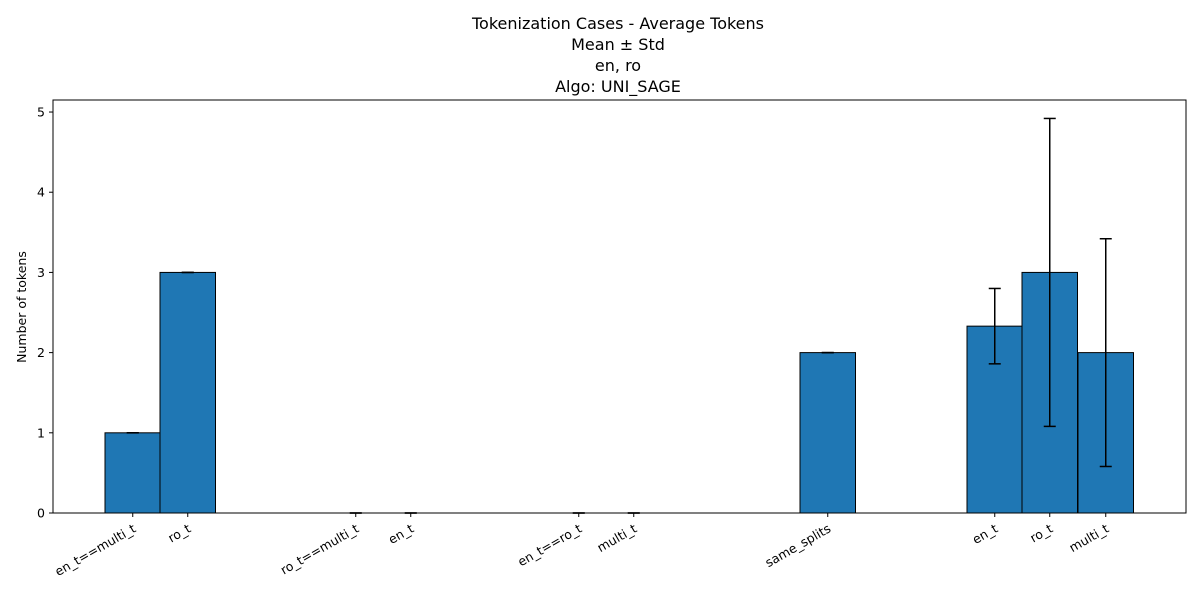  Describe the element at coordinates (985, 534) in the screenshot. I see `x-tick-label-7: en_t` at that location.